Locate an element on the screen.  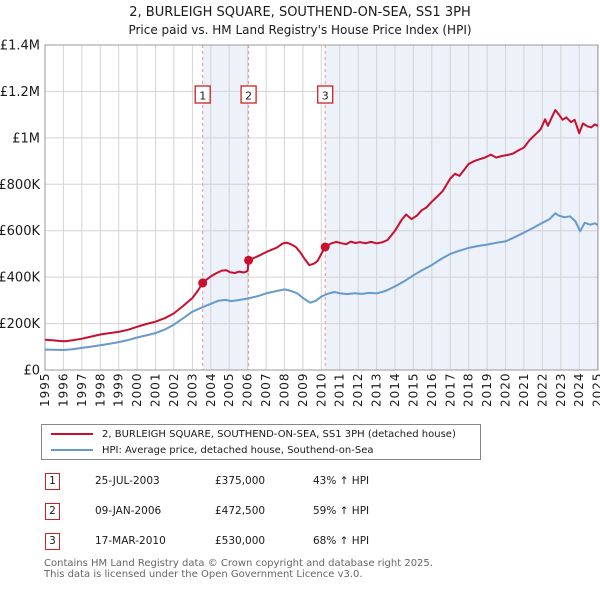
sale-hpi-delta: 59% ↑ HPI is located at coordinates (341, 511).